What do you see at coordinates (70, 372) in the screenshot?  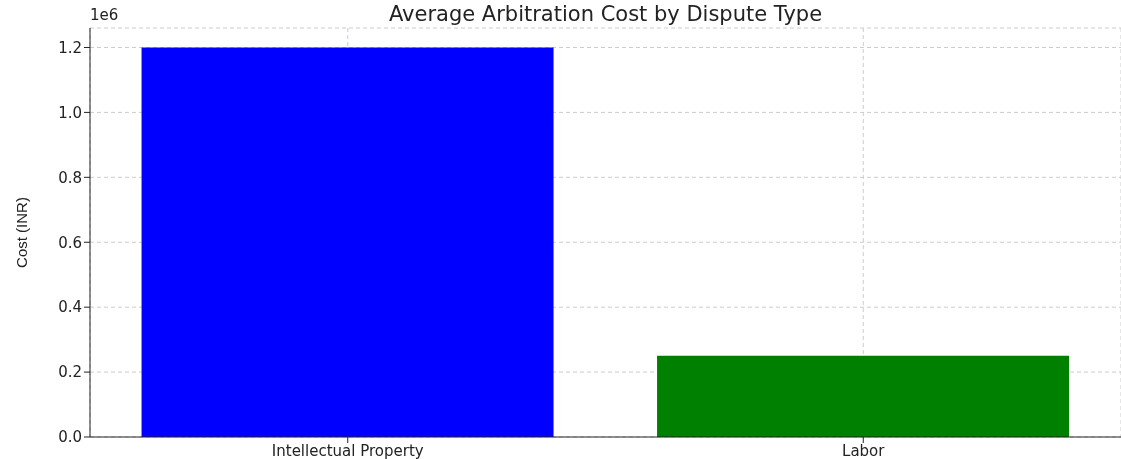 I see `y-tick-label: 0.2` at bounding box center [70, 372].